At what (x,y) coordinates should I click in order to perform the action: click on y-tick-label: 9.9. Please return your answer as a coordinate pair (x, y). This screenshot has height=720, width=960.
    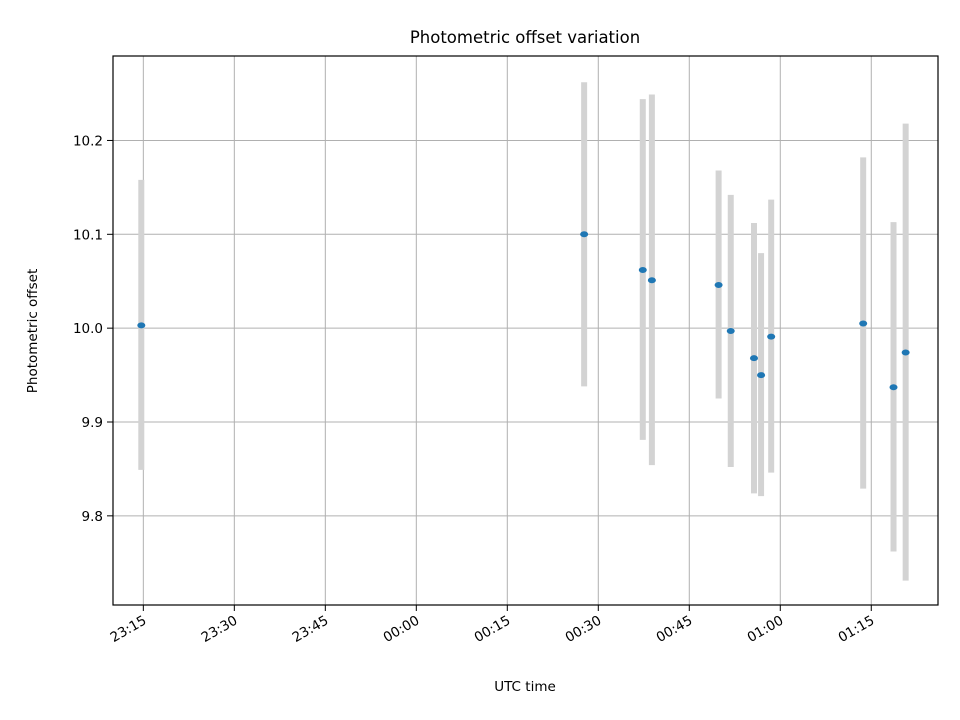
    Looking at the image, I should click on (92, 423).